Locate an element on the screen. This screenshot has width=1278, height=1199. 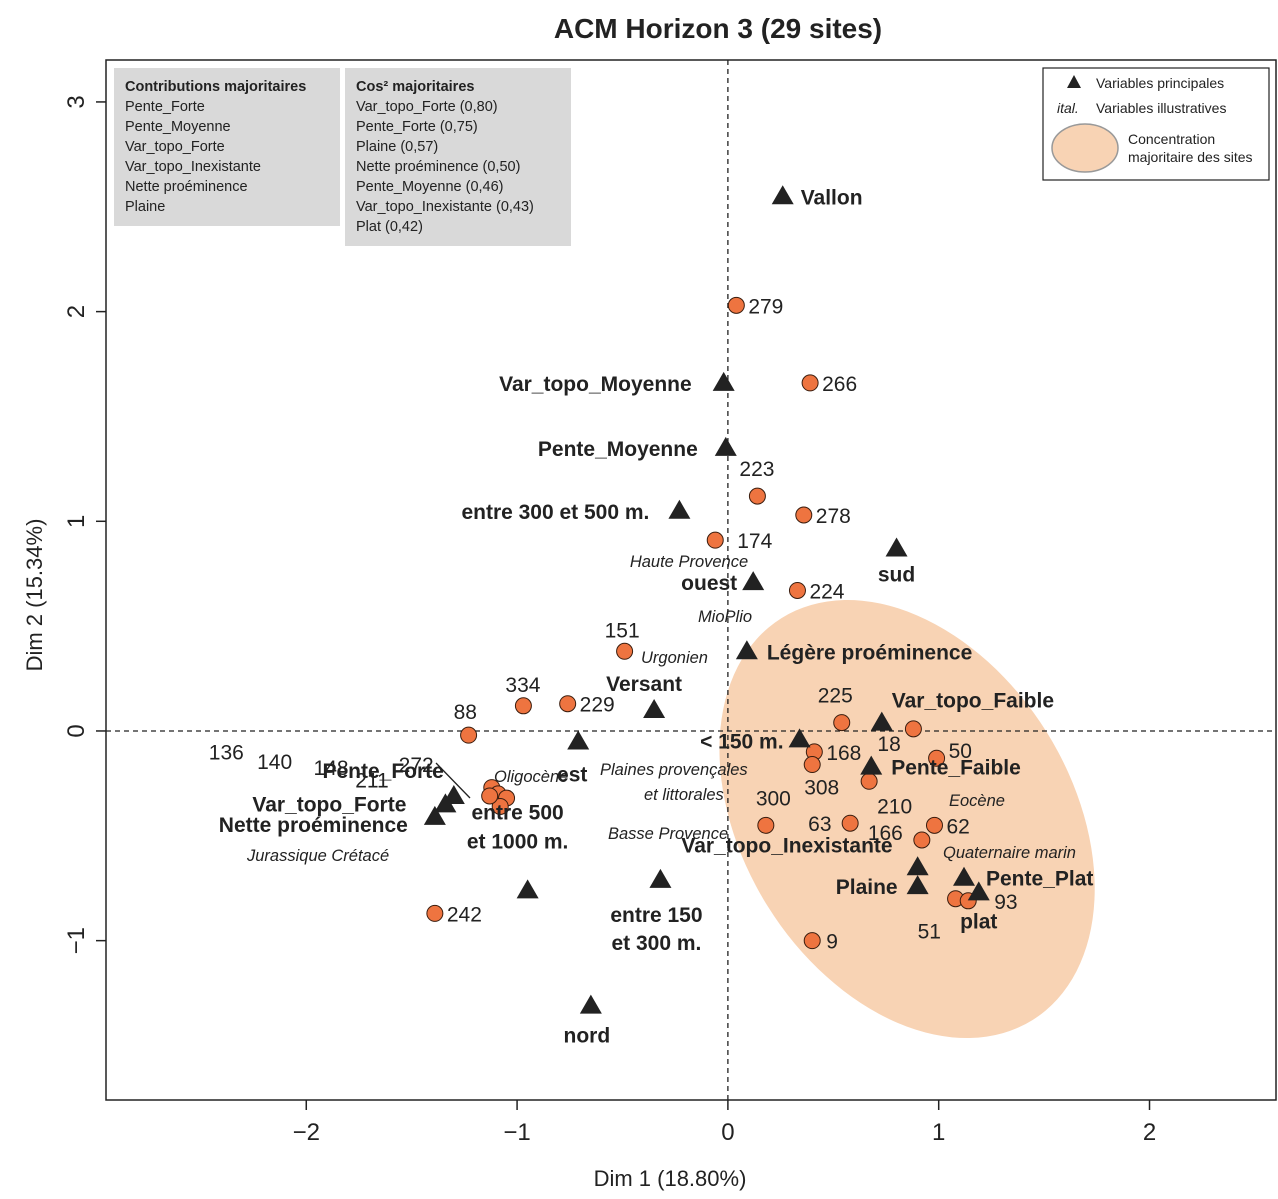
summary-box is located at coordinates (227, 147).